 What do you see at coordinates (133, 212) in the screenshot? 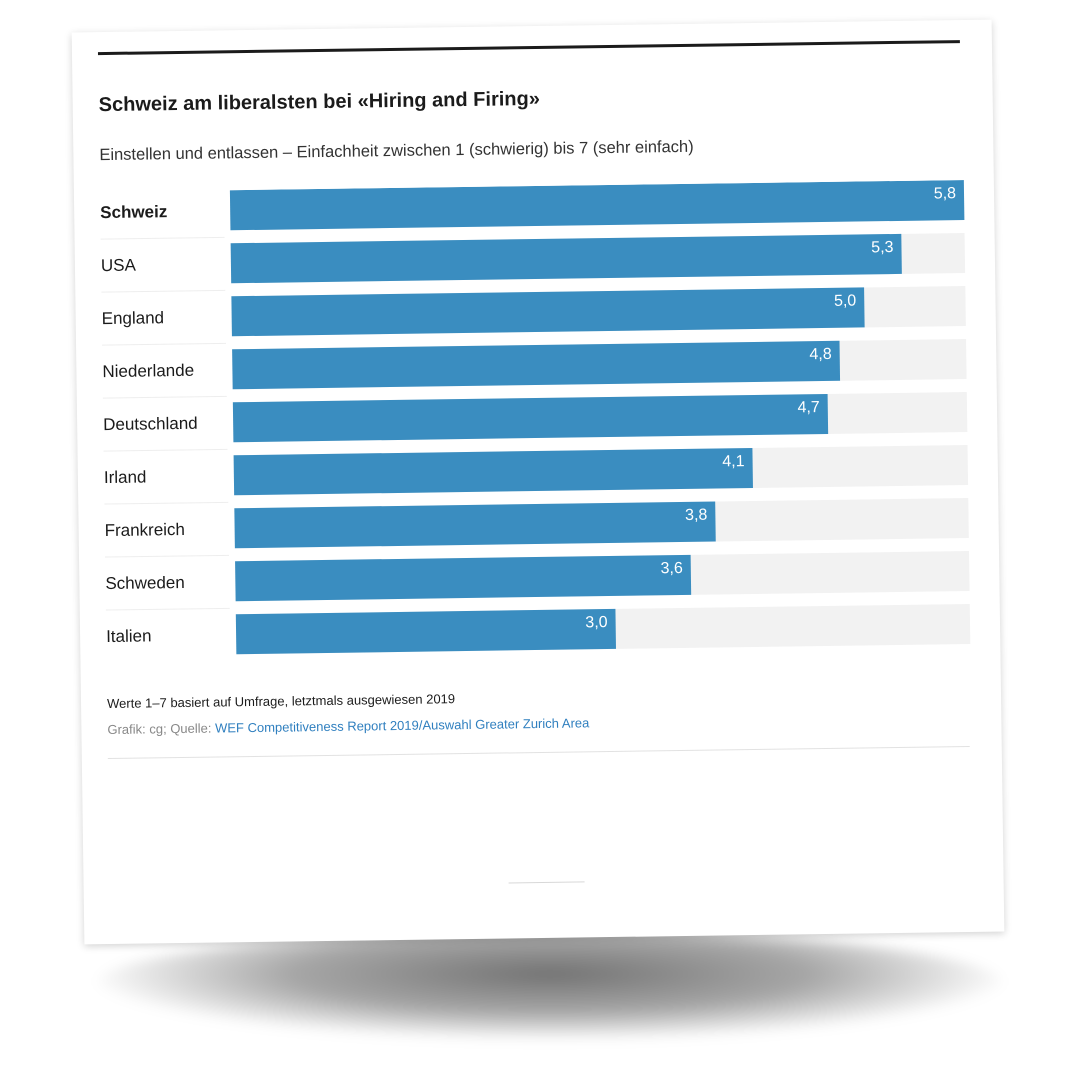
I see `category-label: Schweiz` at bounding box center [133, 212].